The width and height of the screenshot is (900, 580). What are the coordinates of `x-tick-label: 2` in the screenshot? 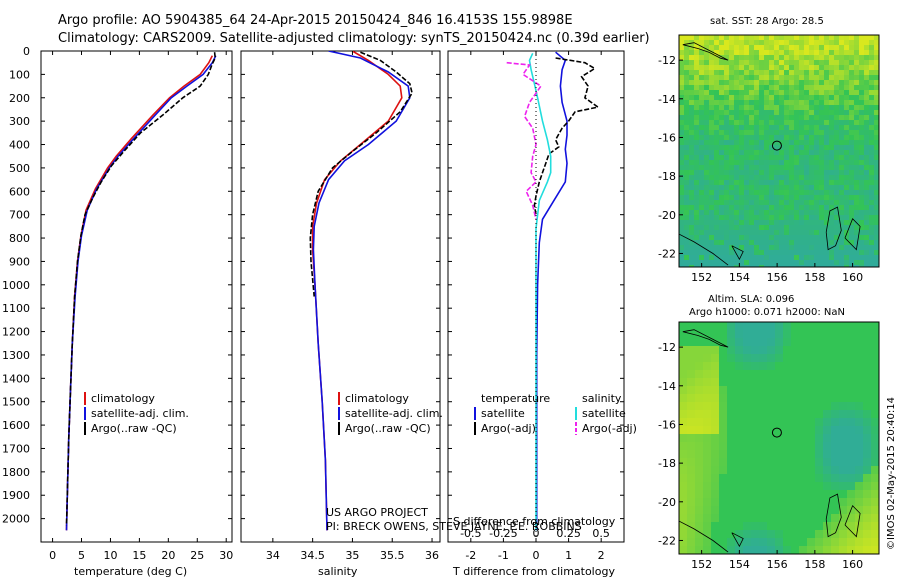 It's located at (601, 555).